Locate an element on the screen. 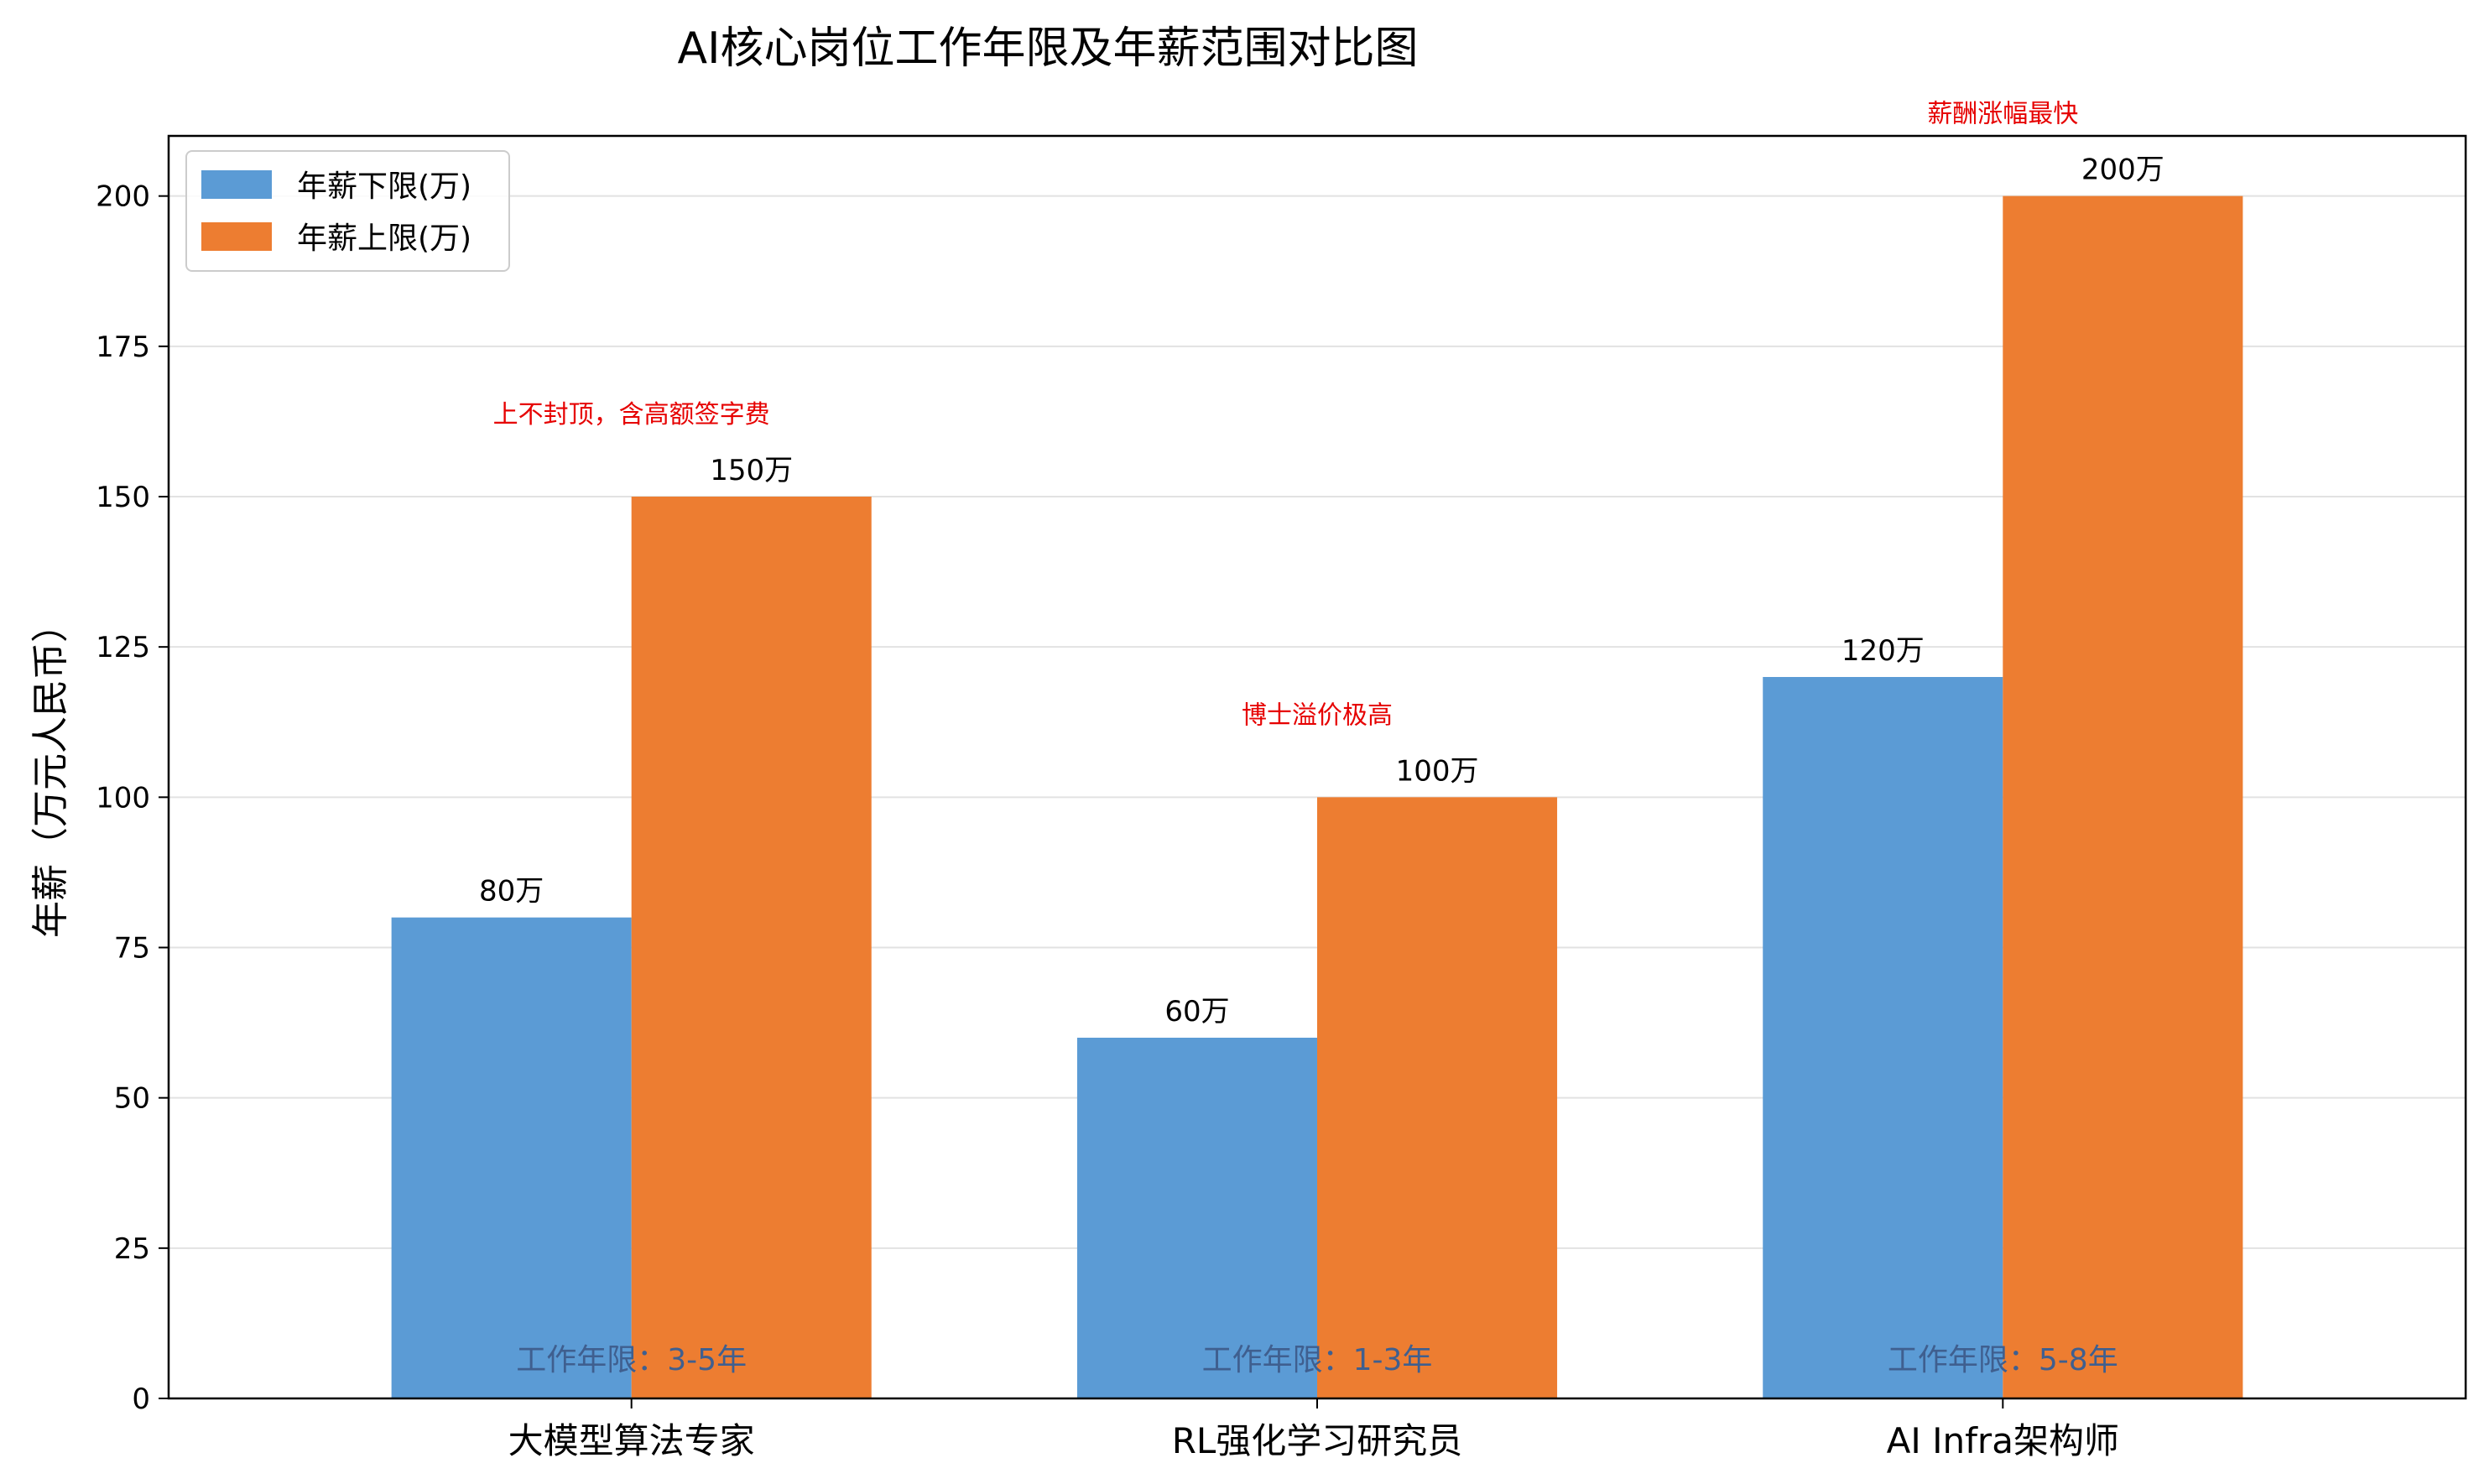 This screenshot has height=1484, width=2490. annotation: 薪酬涨幅最快 is located at coordinates (2002, 114).